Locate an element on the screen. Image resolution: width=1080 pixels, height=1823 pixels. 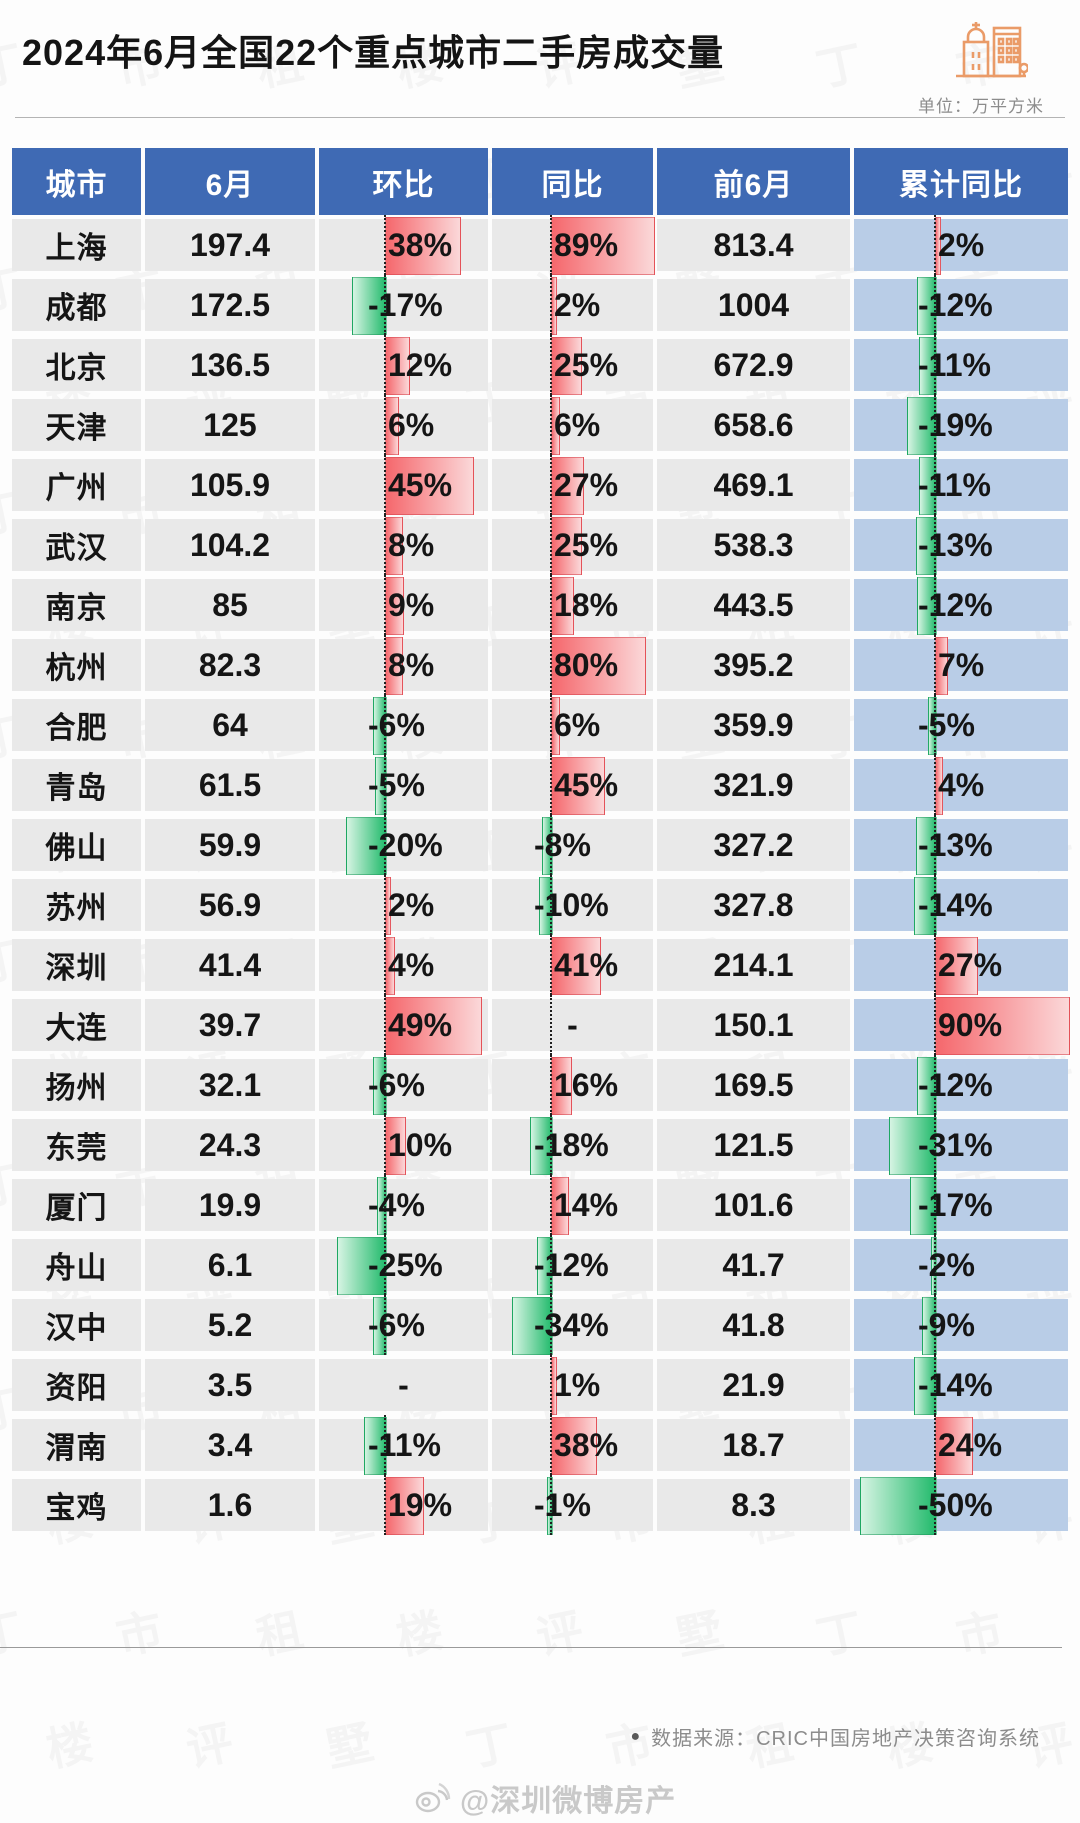
watermark-glyph: 市 is located at coordinates (979, 1631).